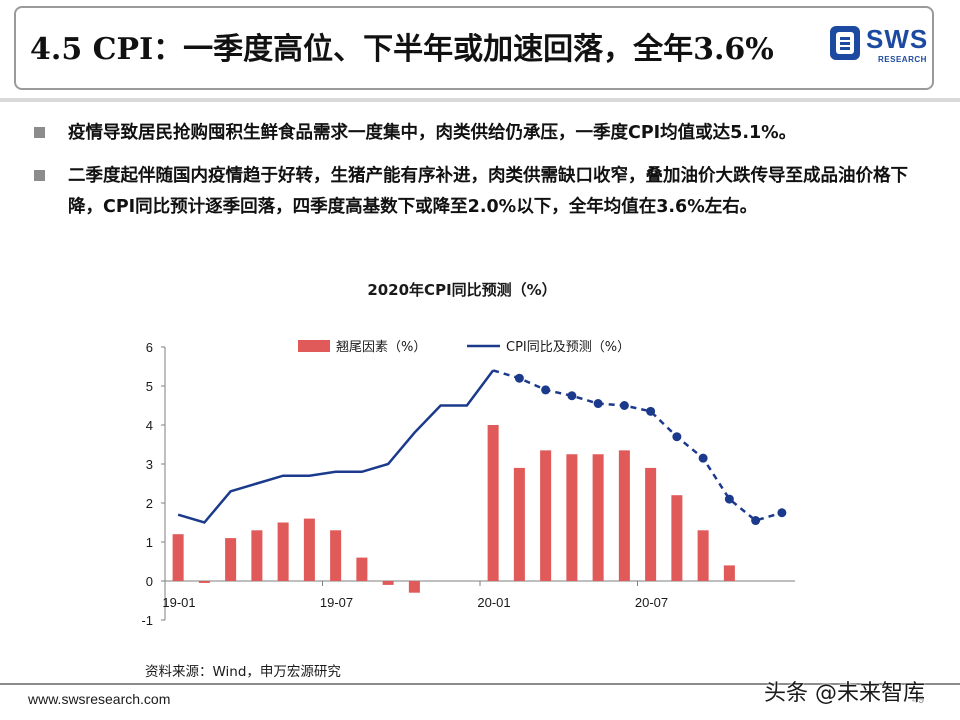 The width and height of the screenshot is (960, 720). What do you see at coordinates (381, 347) in the screenshot?
I see `legend-bar-label: 翘尾因素（%）` at bounding box center [381, 347].